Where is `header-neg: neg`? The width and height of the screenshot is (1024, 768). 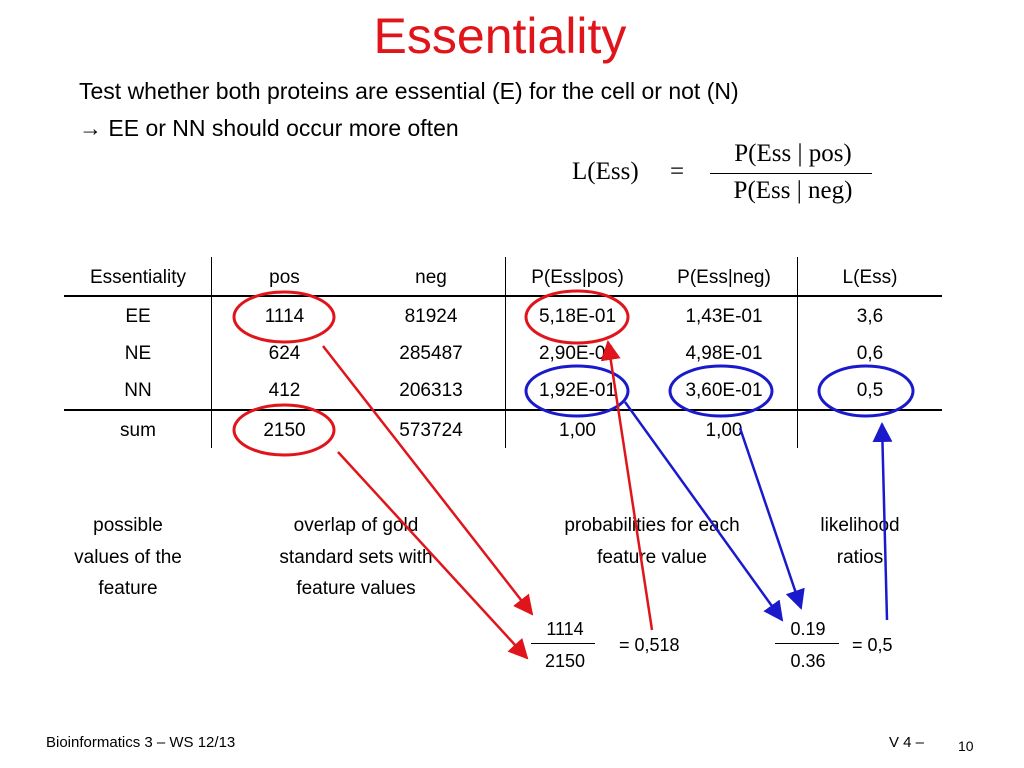 header-neg: neg is located at coordinates (431, 277).